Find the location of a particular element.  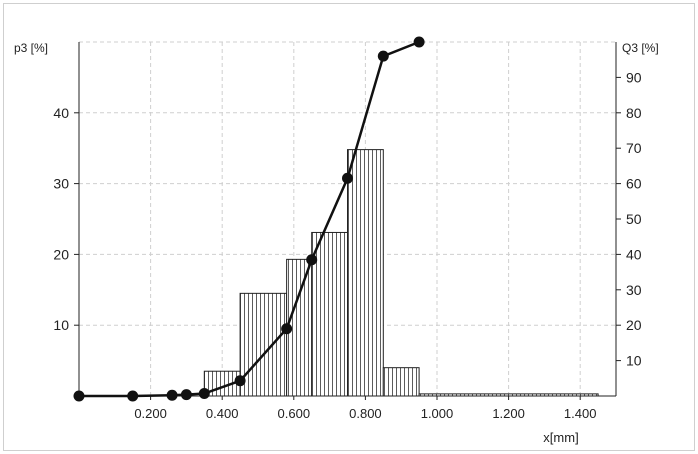

y-left-tick-label: 20 is located at coordinates (61, 254).